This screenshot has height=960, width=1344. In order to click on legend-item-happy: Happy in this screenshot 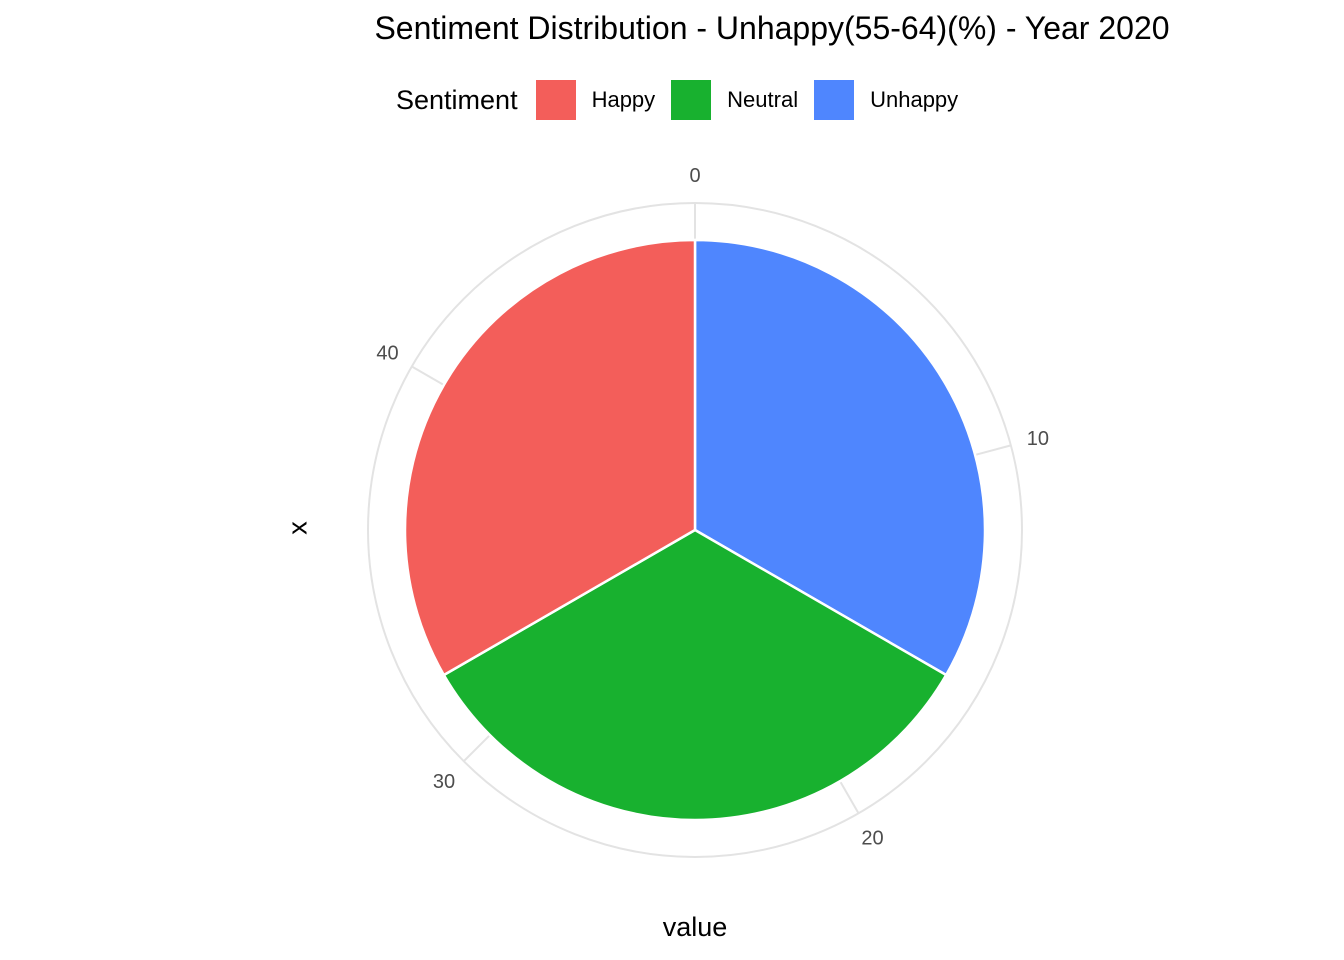, I will do `click(595, 100)`.